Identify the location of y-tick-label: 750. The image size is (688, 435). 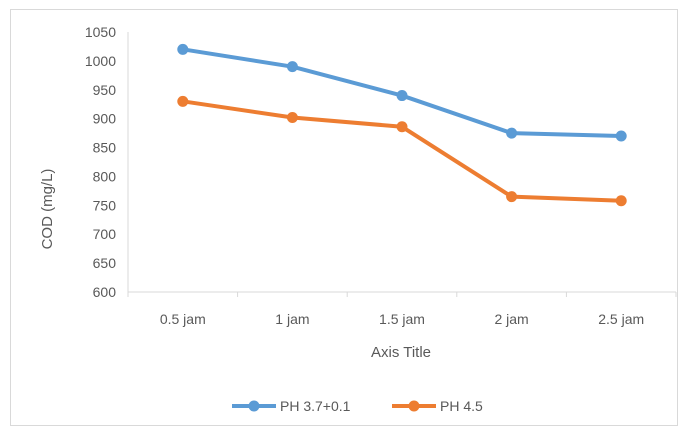
(105, 205).